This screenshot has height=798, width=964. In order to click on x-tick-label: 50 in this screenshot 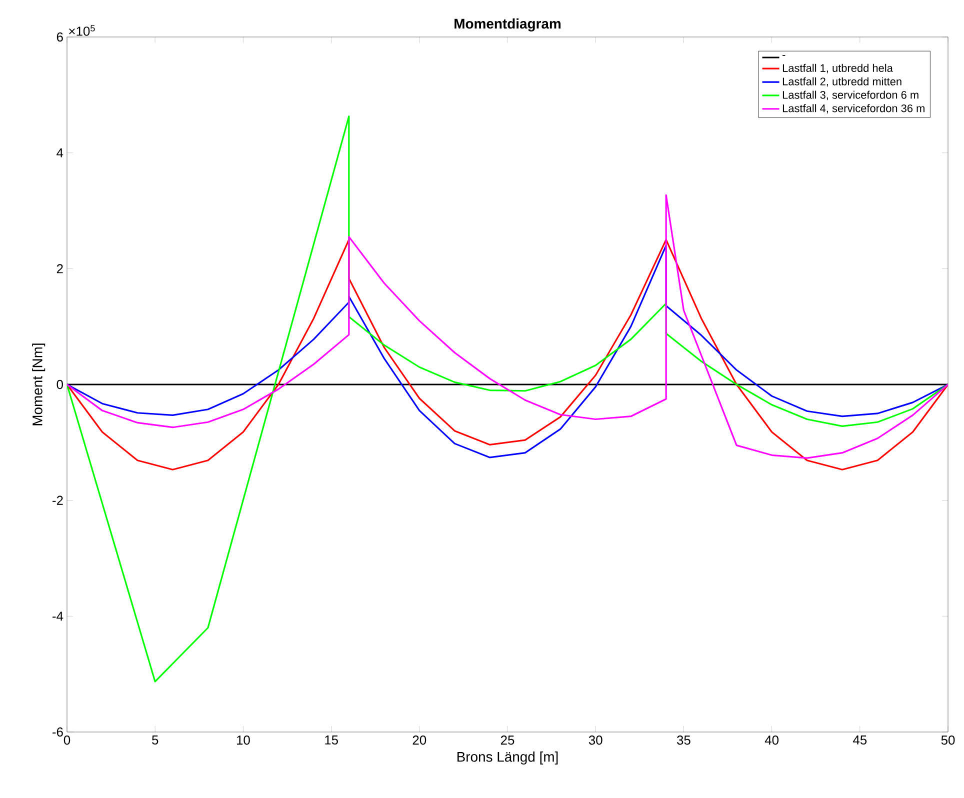, I will do `click(948, 740)`.